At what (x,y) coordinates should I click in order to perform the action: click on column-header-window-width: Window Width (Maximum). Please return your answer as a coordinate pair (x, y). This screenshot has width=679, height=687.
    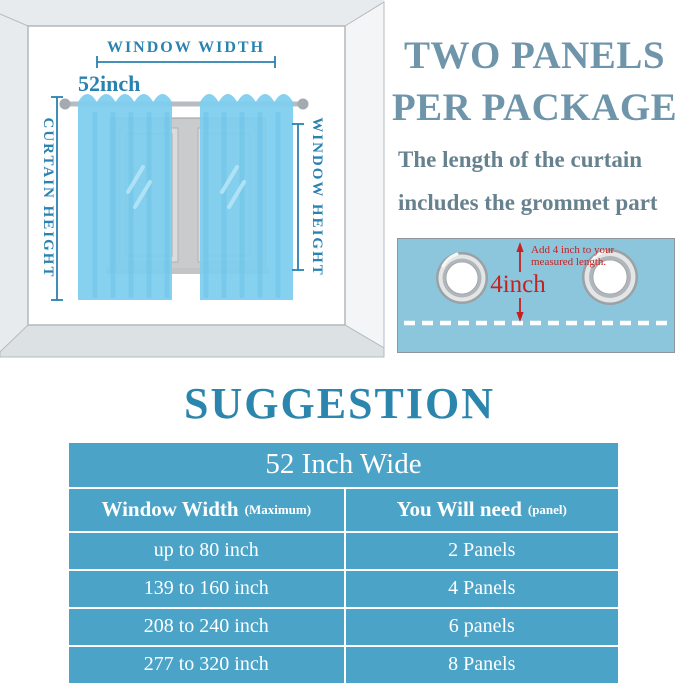
    Looking at the image, I should click on (206, 510).